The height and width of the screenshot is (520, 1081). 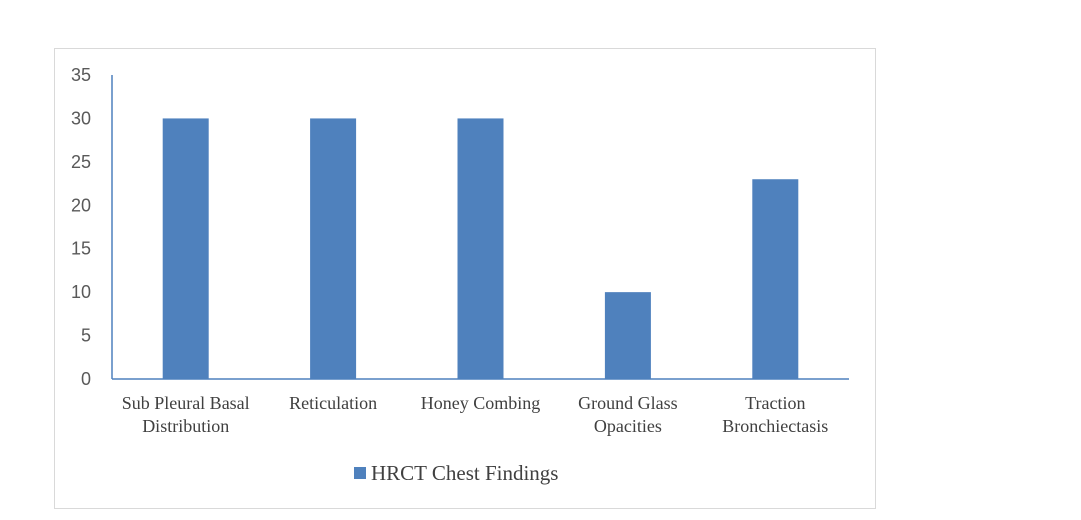 What do you see at coordinates (775, 414) in the screenshot?
I see `x-category-label: Traction Bronchiectasis` at bounding box center [775, 414].